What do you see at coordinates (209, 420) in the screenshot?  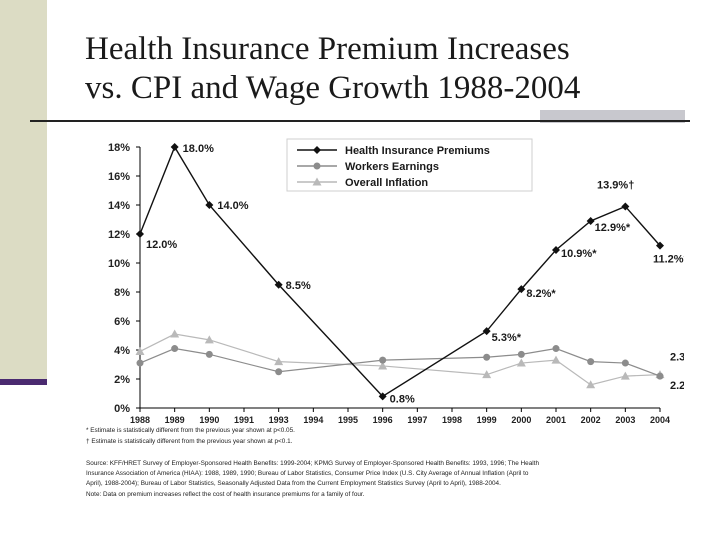 I see `x-tick-label: 1990` at bounding box center [209, 420].